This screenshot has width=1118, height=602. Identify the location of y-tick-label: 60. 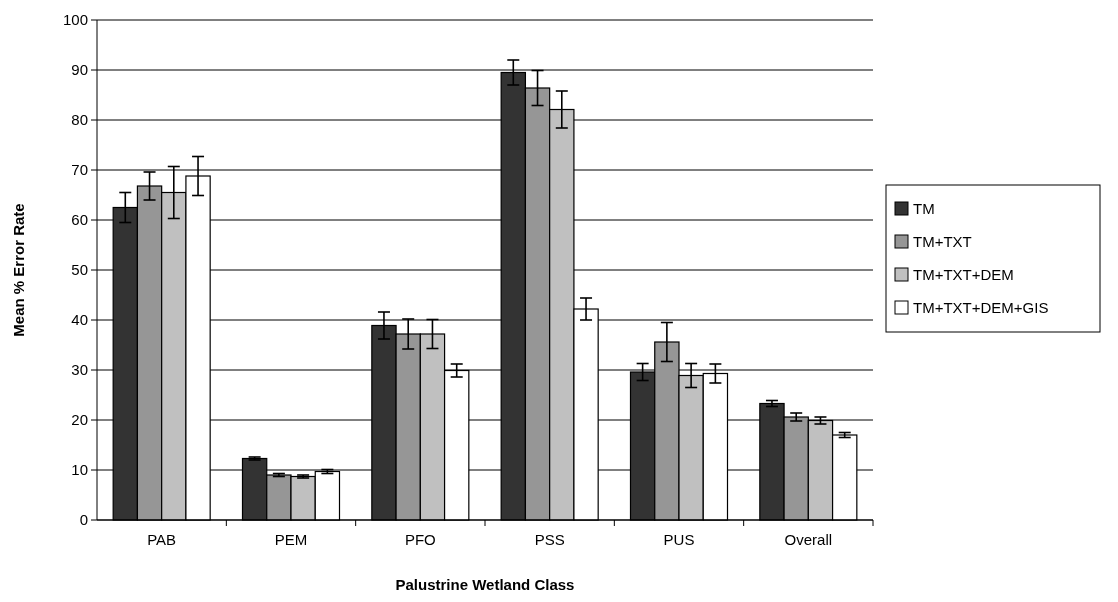
(79, 220).